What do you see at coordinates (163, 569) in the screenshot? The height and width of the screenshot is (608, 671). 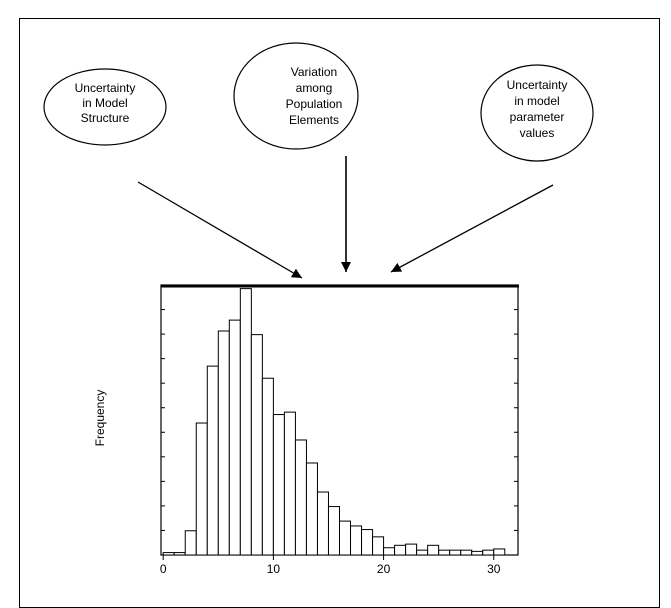 I see `x-tick-label-0: 0` at bounding box center [163, 569].